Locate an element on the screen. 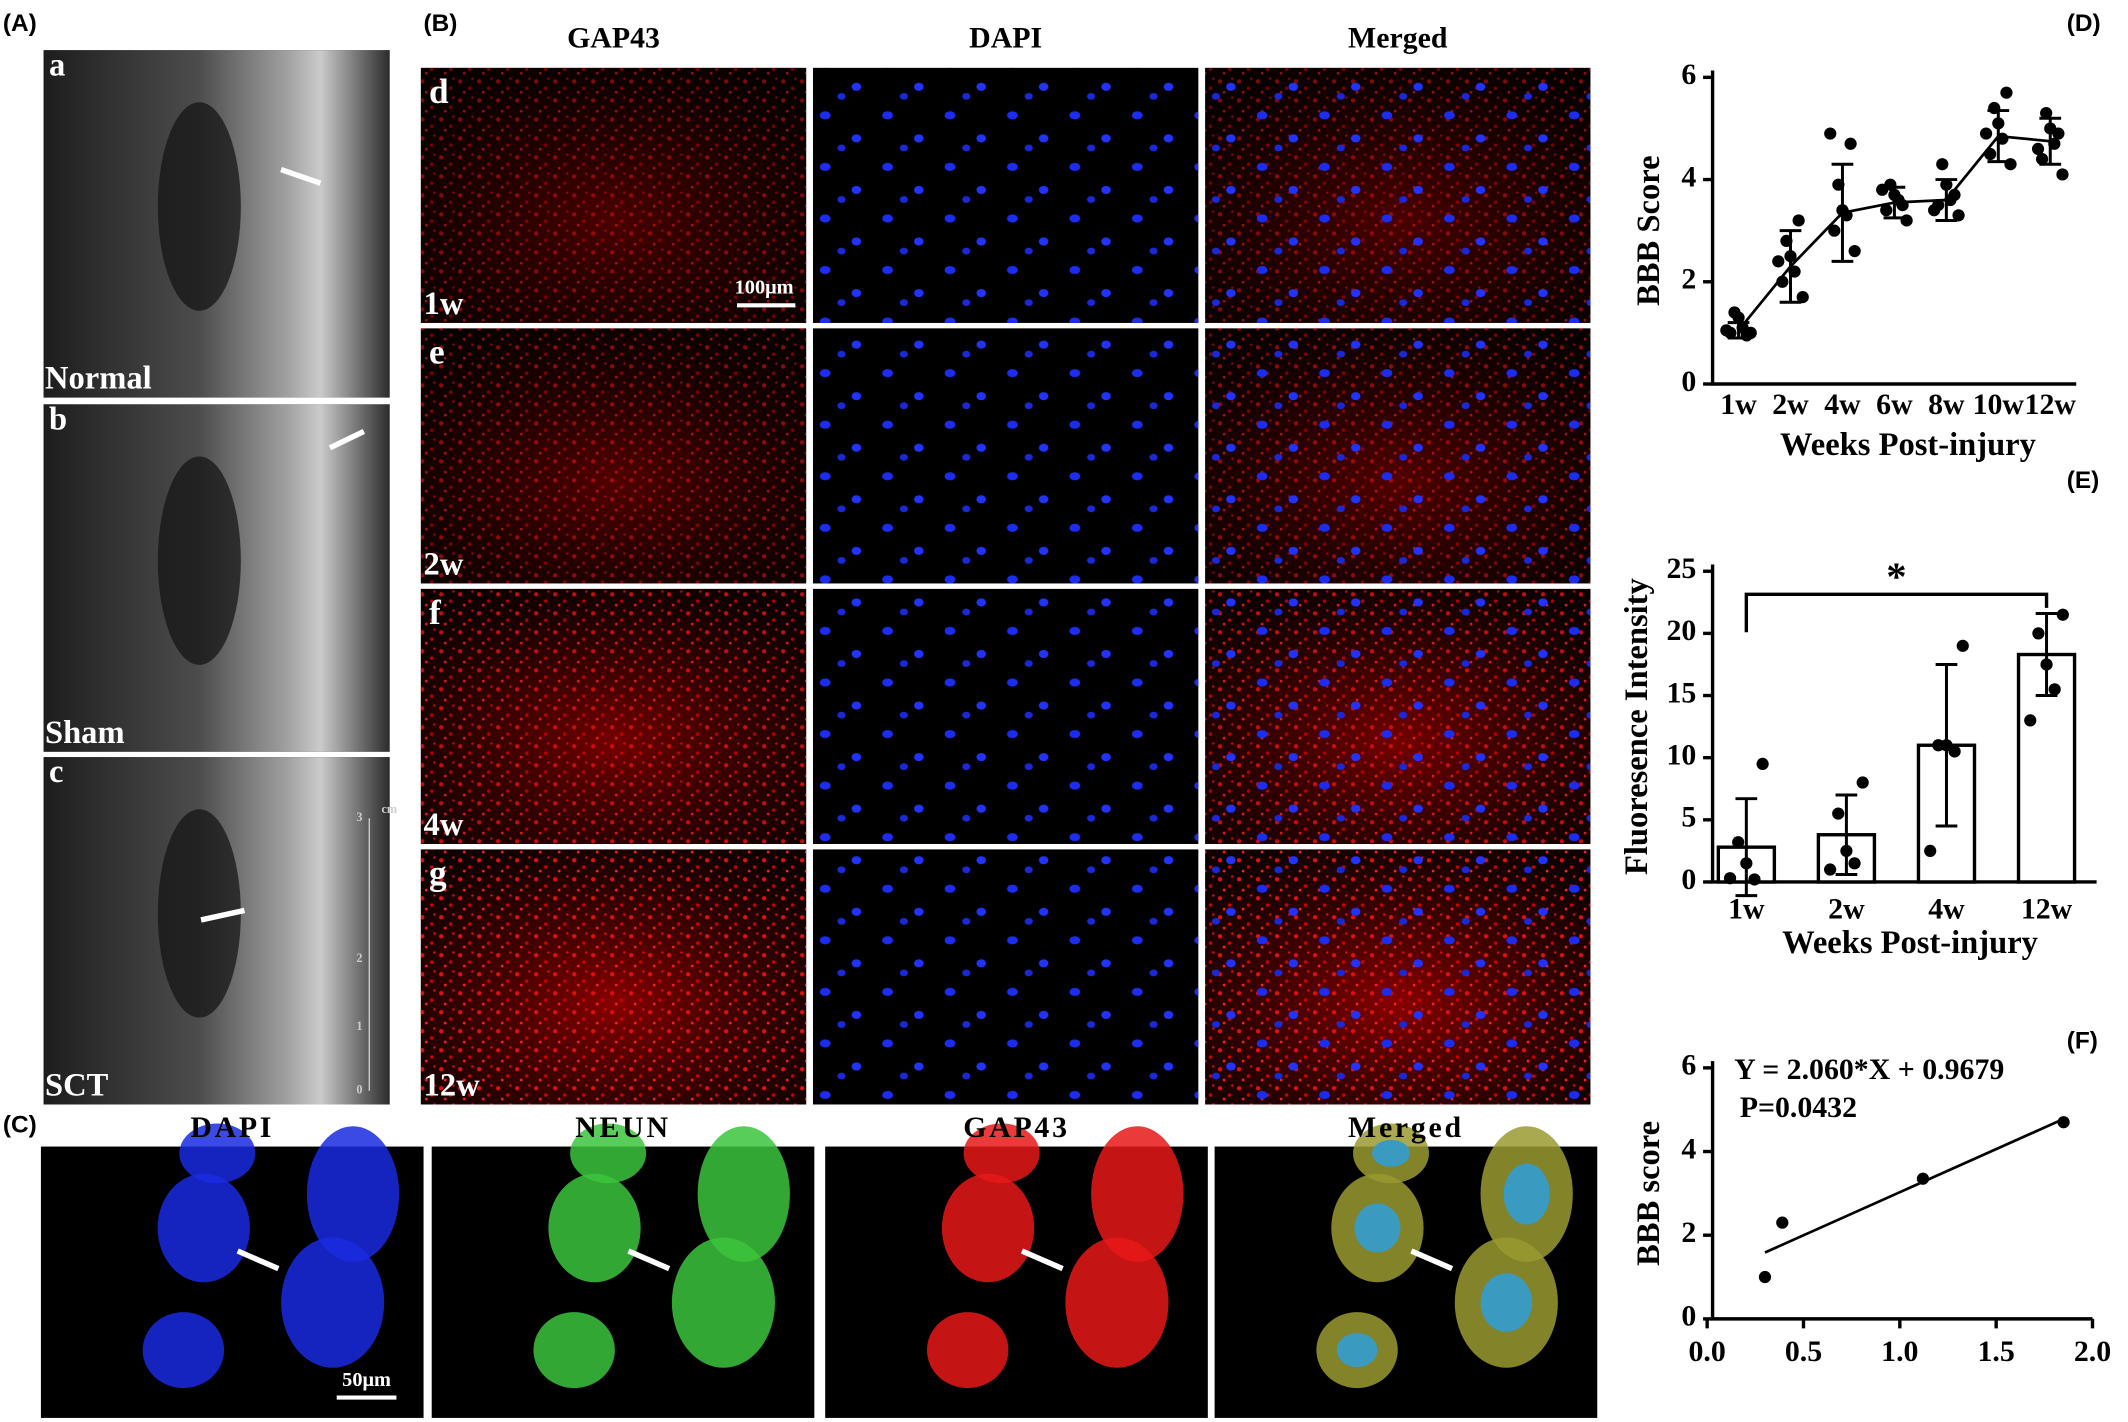 The image size is (2128, 1422). fit-line is located at coordinates (1914, 1185).